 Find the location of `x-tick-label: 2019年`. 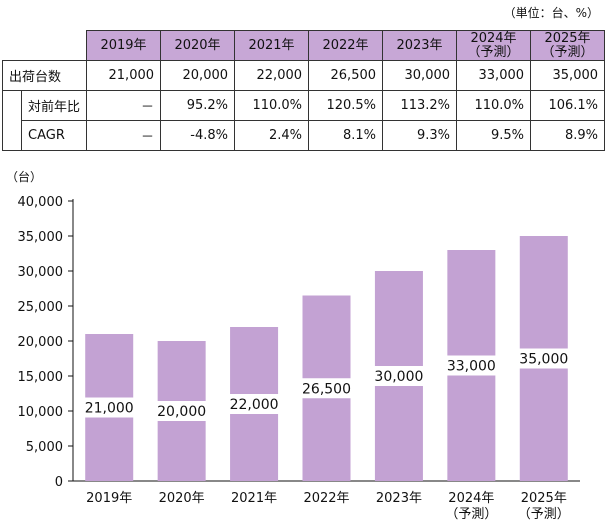

x-tick-label: 2019年 is located at coordinates (109, 498).